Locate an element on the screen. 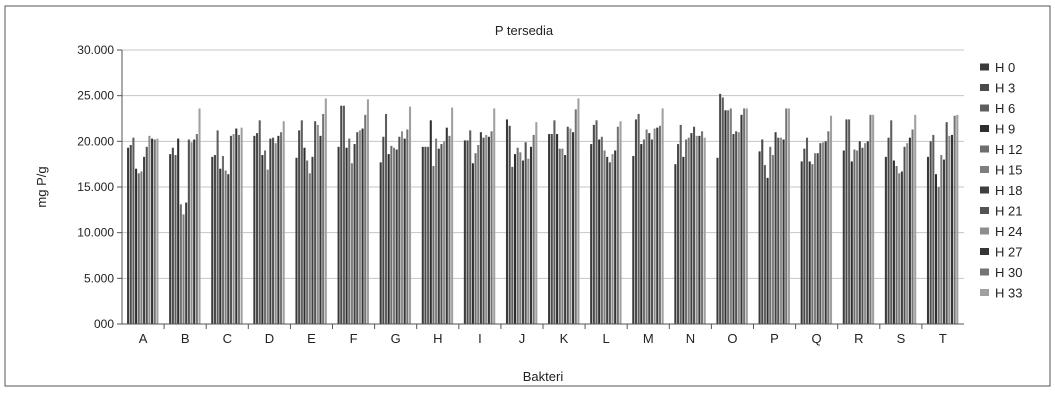 This screenshot has height=396, width=1055. legend-label: H 33 is located at coordinates (1008, 293).